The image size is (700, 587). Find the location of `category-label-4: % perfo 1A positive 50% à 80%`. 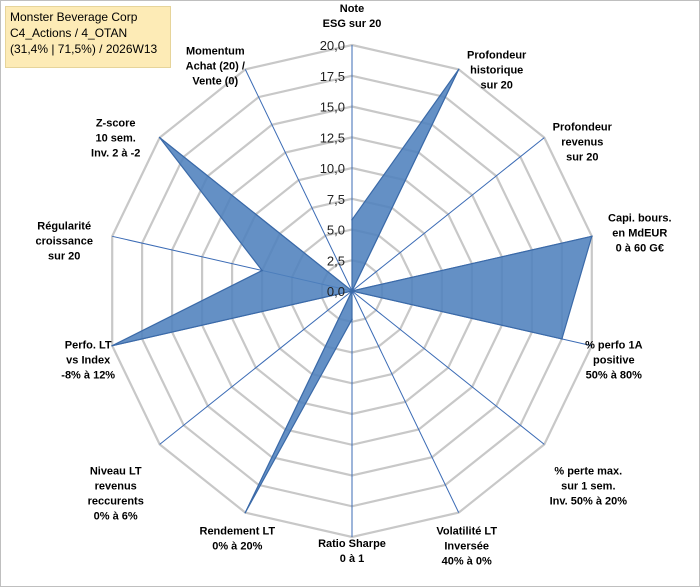

category-label-4: % perfo 1A positive 50% à 80% is located at coordinates (614, 361).